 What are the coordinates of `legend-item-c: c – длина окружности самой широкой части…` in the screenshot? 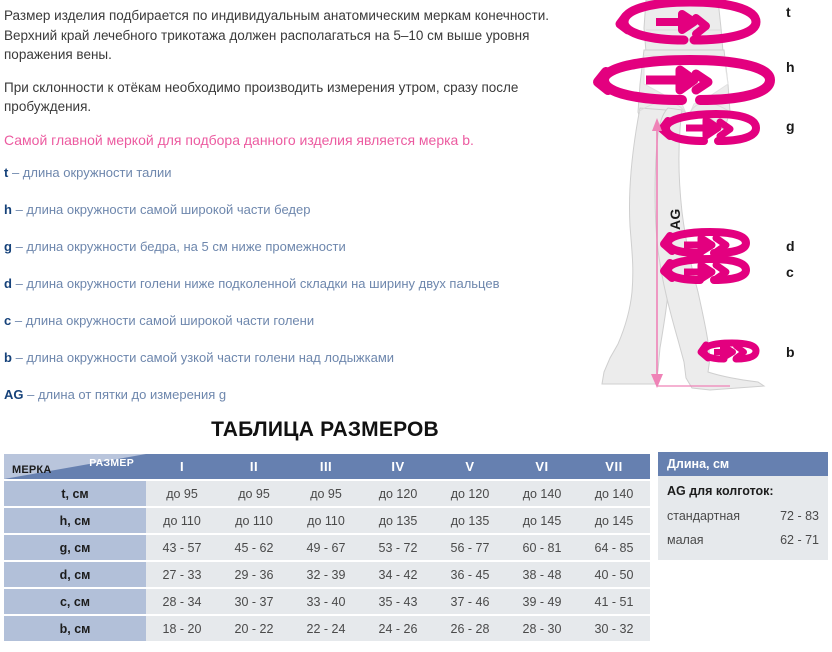 It's located at (282, 321).